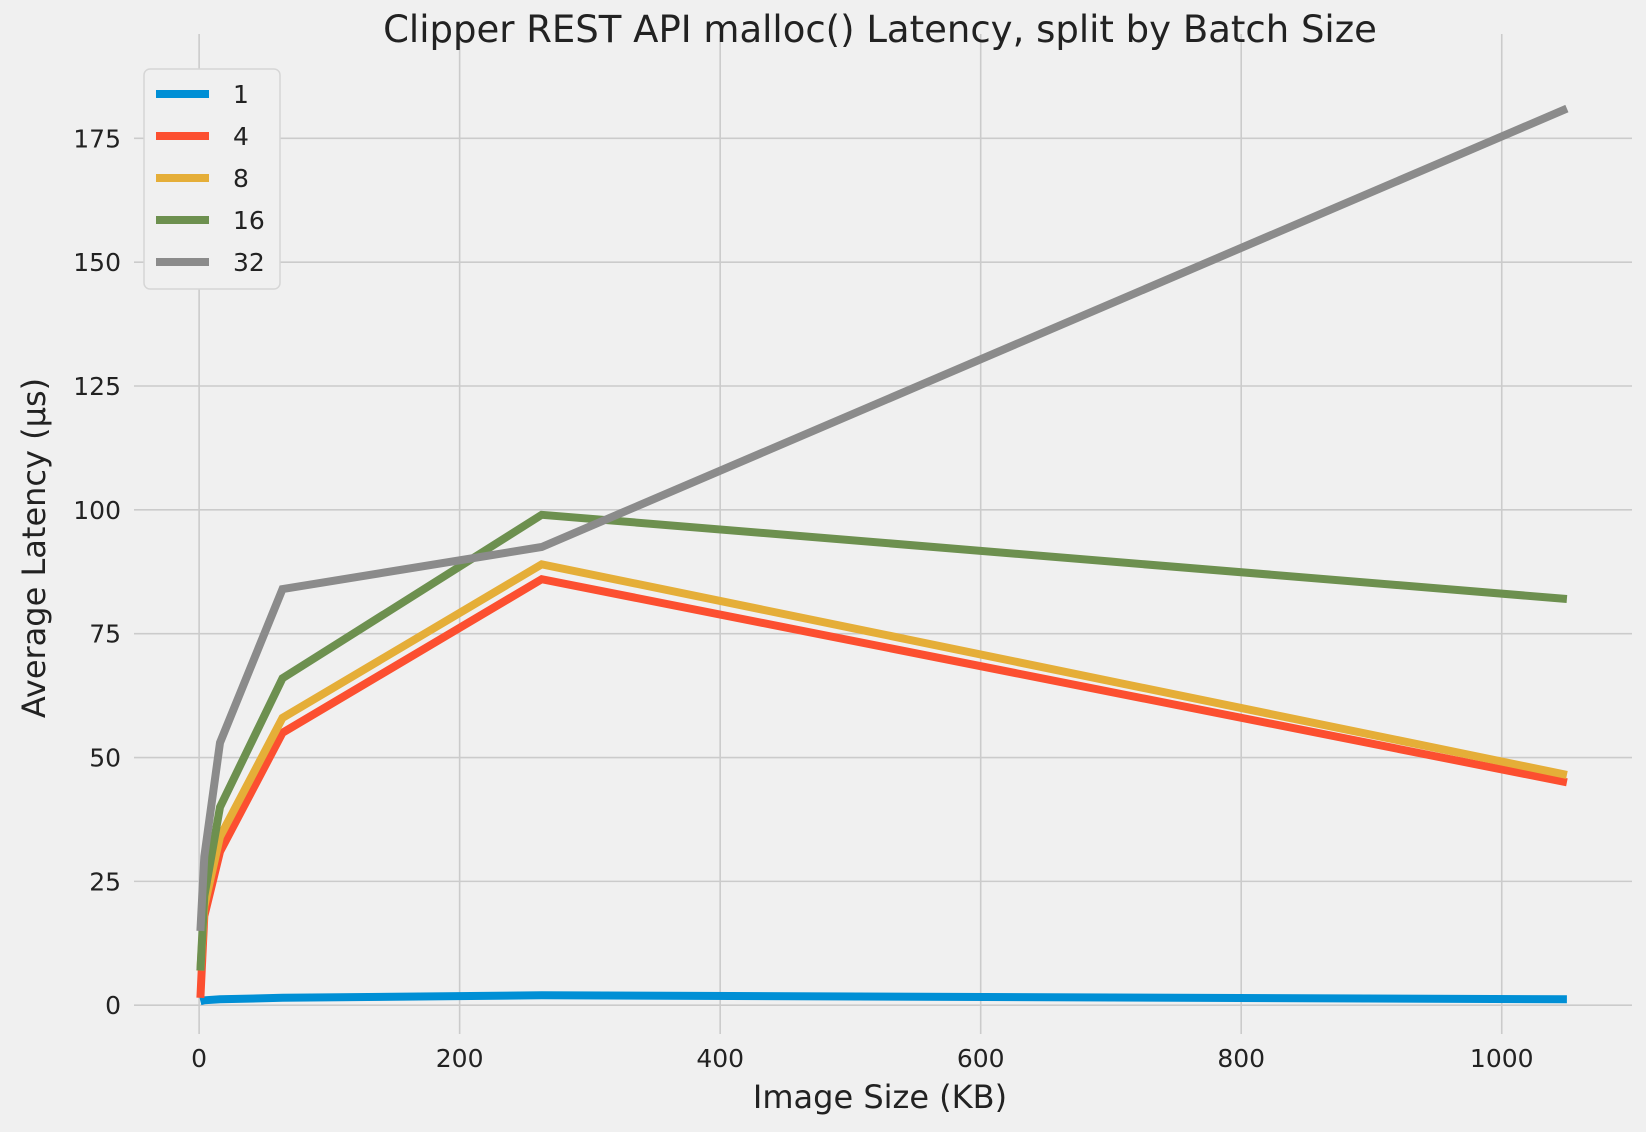 The image size is (1646, 1132). Describe the element at coordinates (241, 94) in the screenshot. I see `legend-label-1: 1` at that location.